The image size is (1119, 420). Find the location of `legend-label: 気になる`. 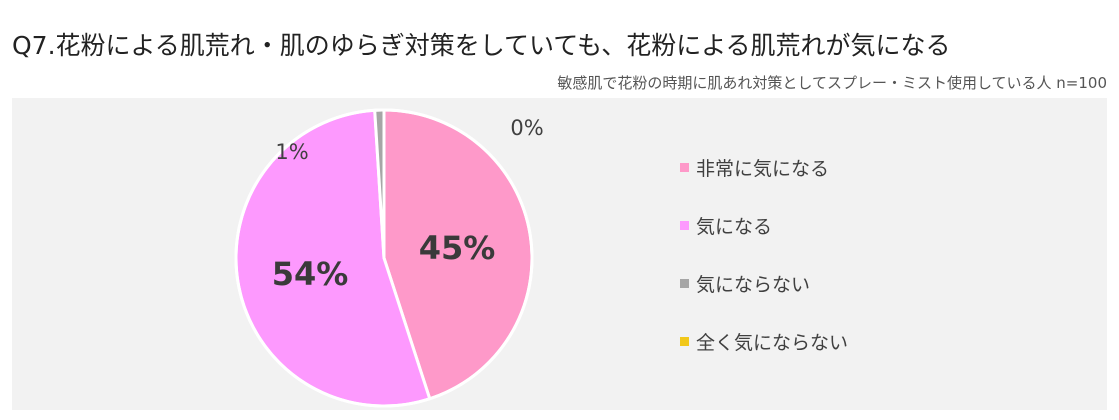

legend-label: 気になる is located at coordinates (734, 227).